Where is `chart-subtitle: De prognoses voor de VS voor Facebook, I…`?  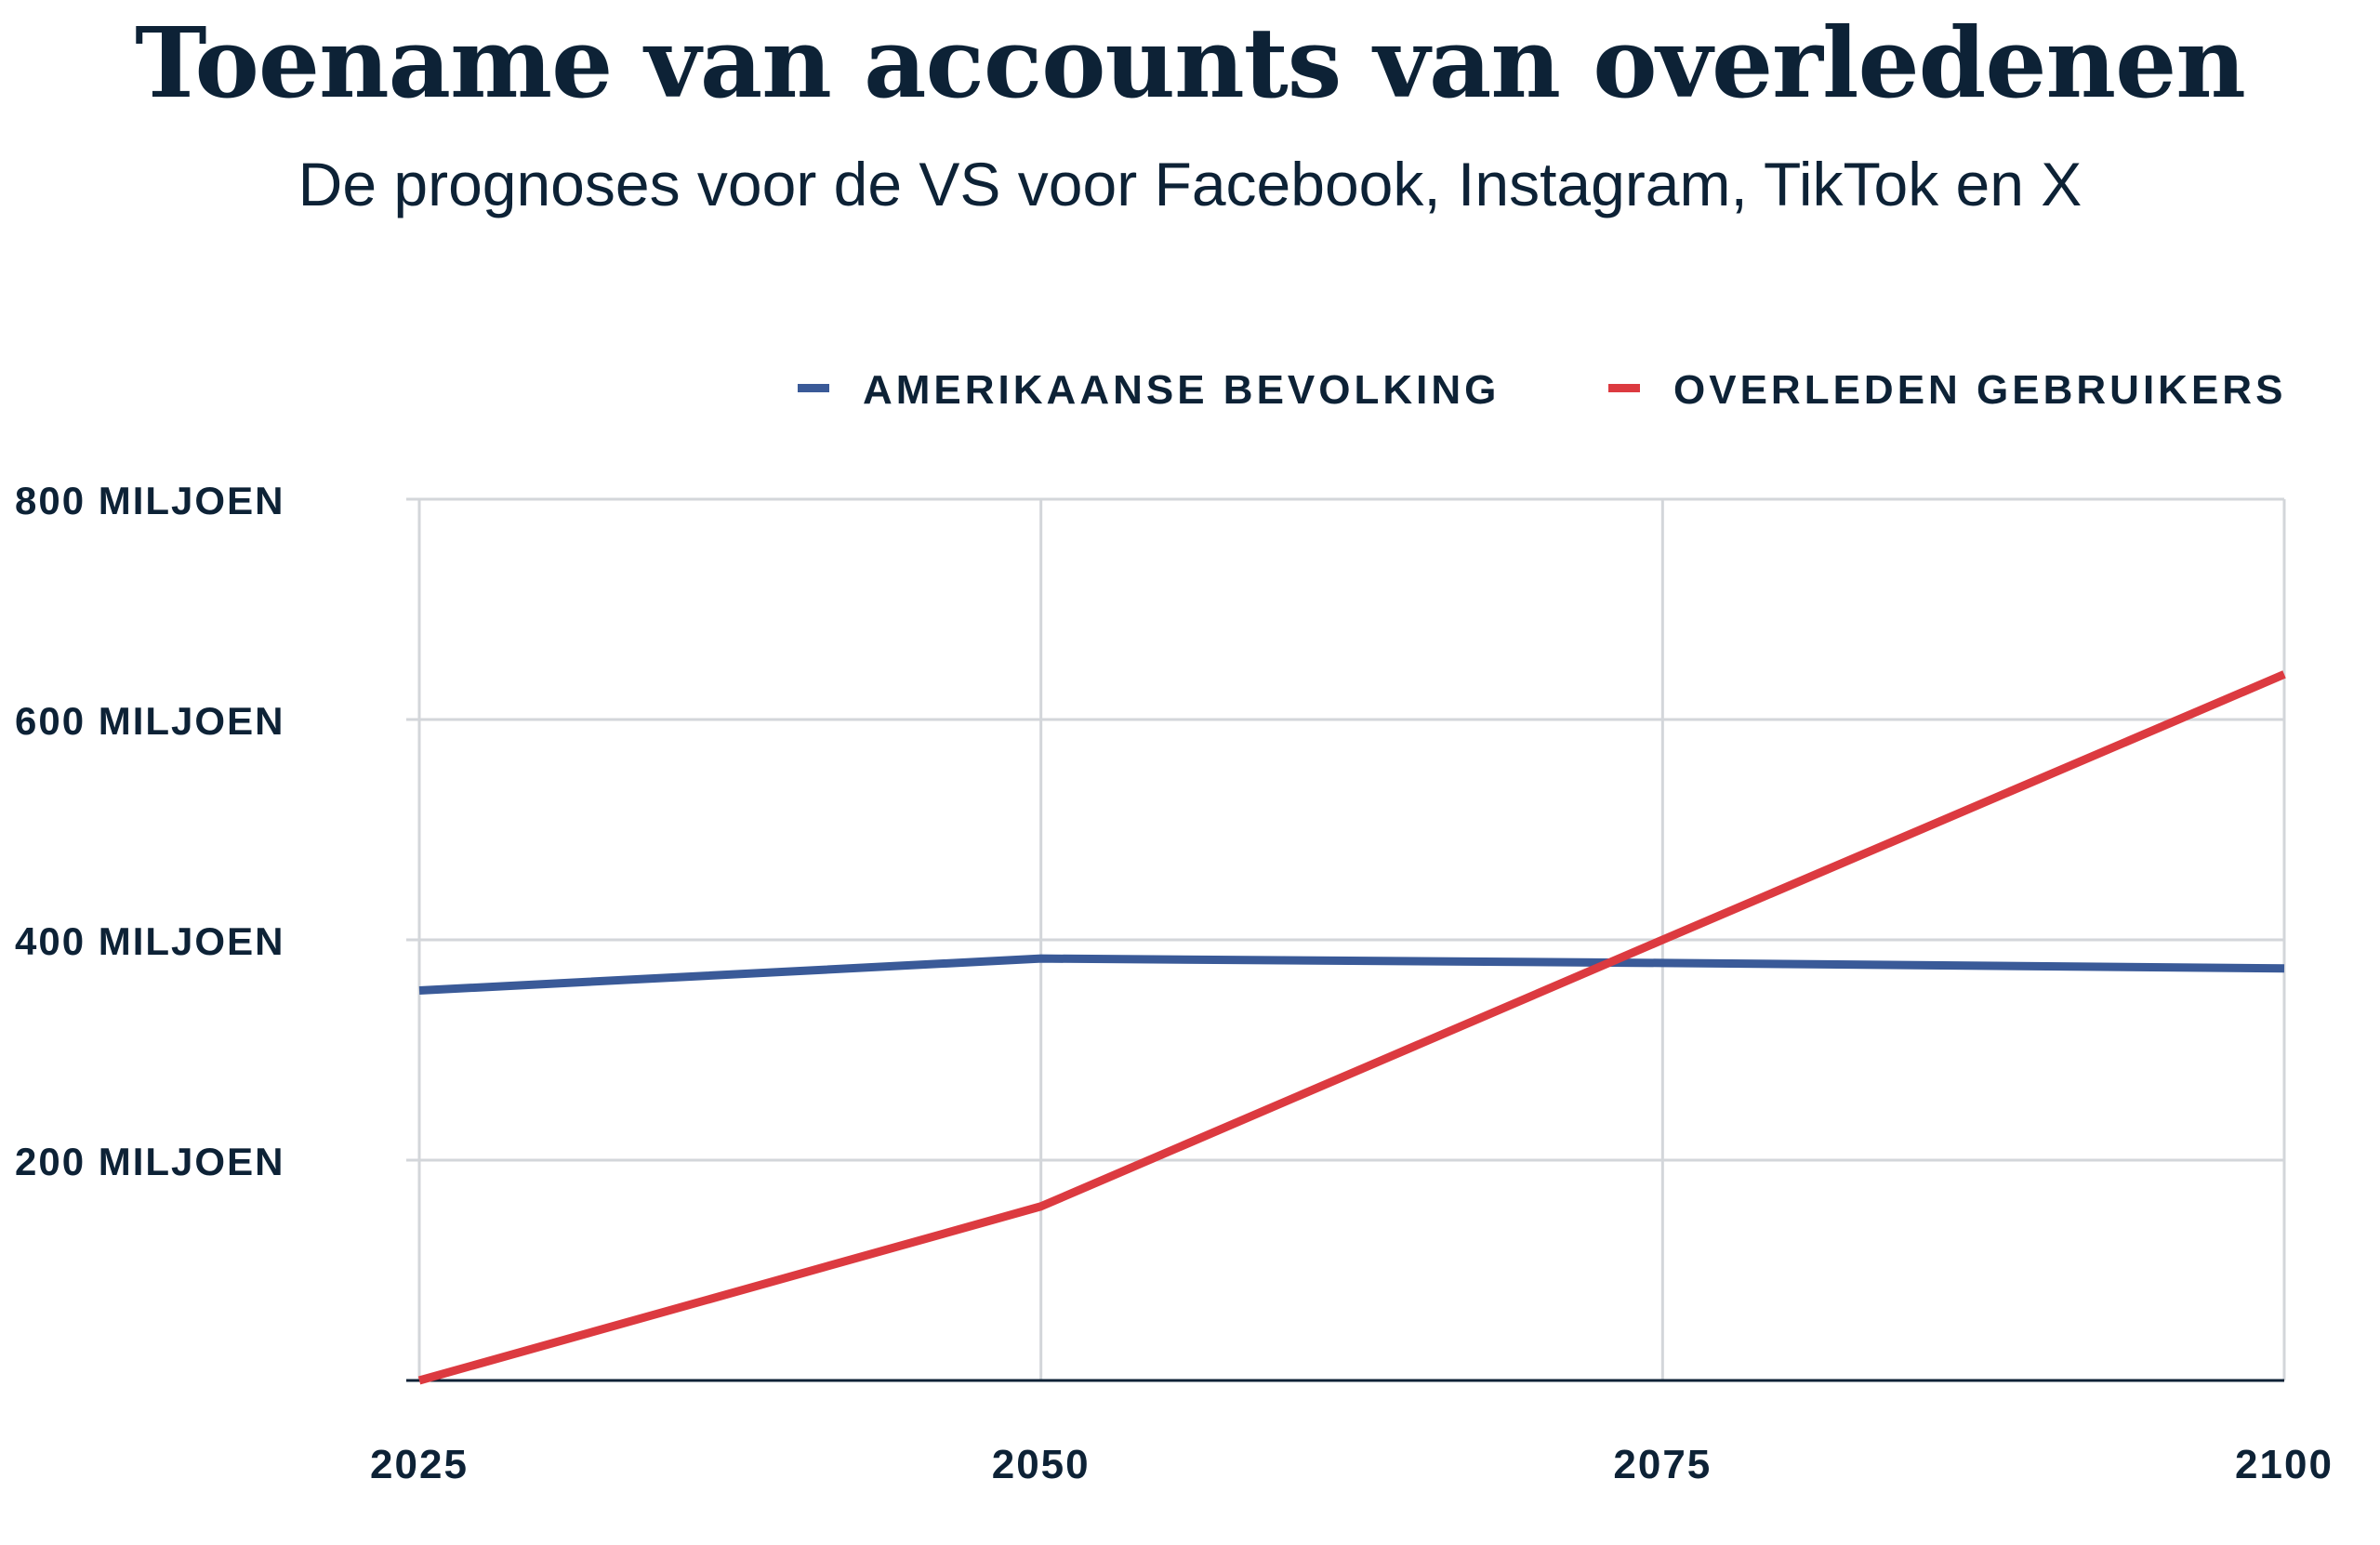
chart-subtitle: De prognoses voor de VS voor Facebook, I… is located at coordinates (1190, 184).